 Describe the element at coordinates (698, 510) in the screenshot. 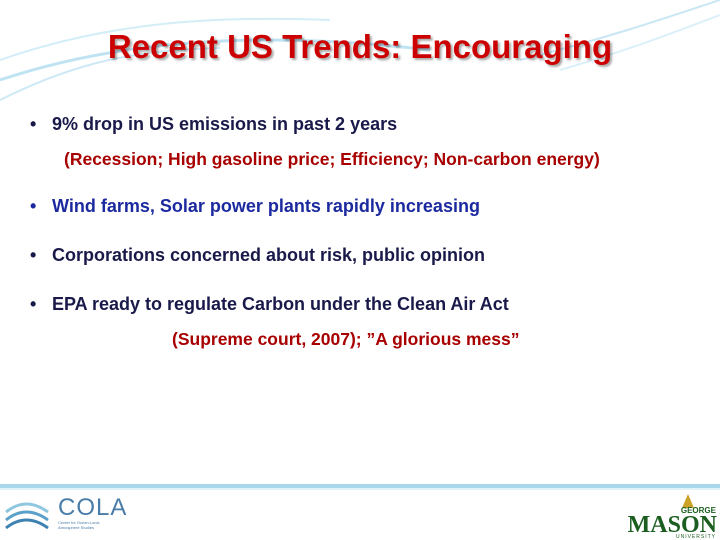

I see `gmu-logo-top: GEORGE` at that location.